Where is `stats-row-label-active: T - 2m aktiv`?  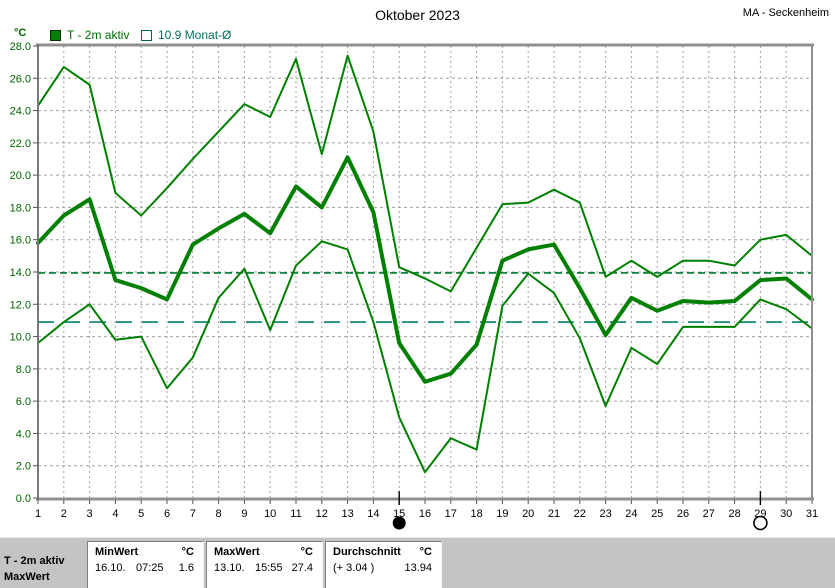
stats-row-label-active: T - 2m aktiv is located at coordinates (34, 561).